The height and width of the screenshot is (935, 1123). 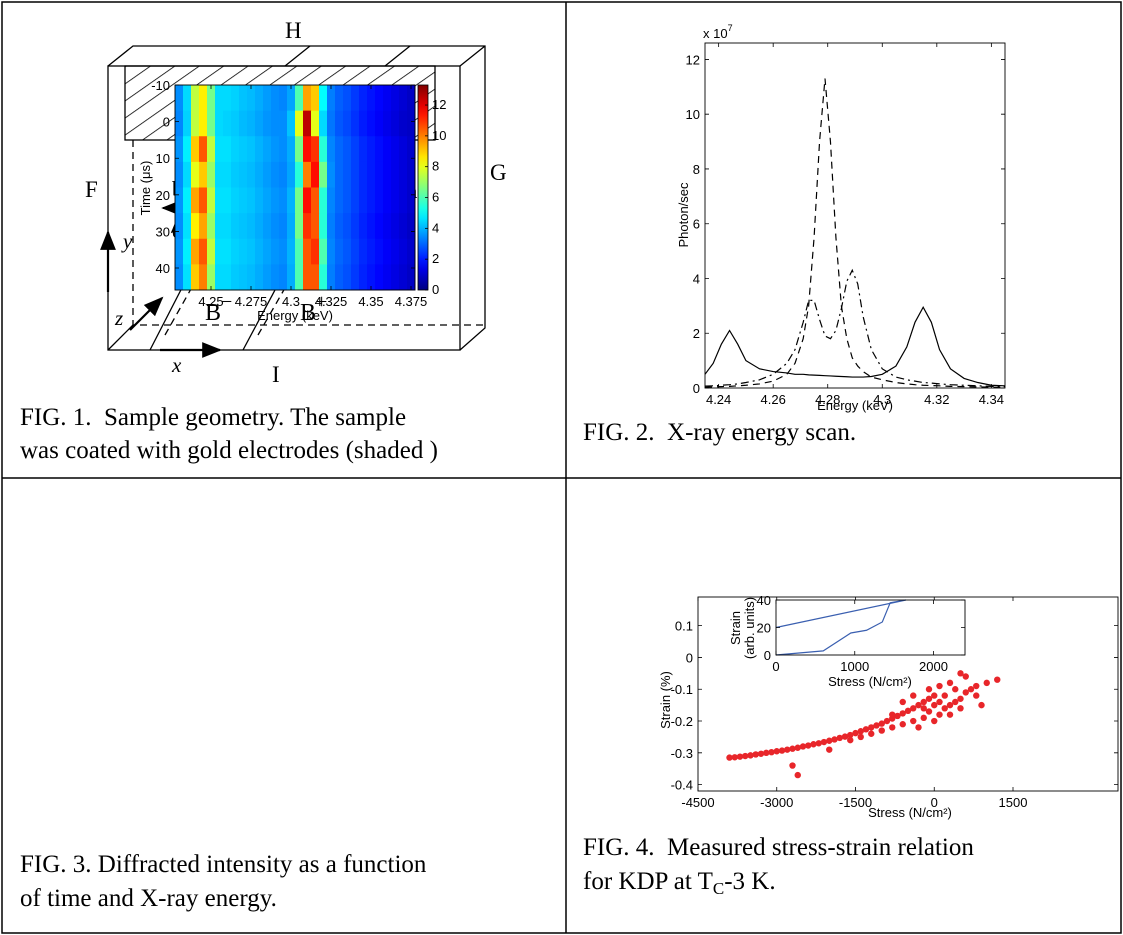 What do you see at coordinates (689, 657) in the screenshot?
I see `y-tick-label: 0` at bounding box center [689, 657].